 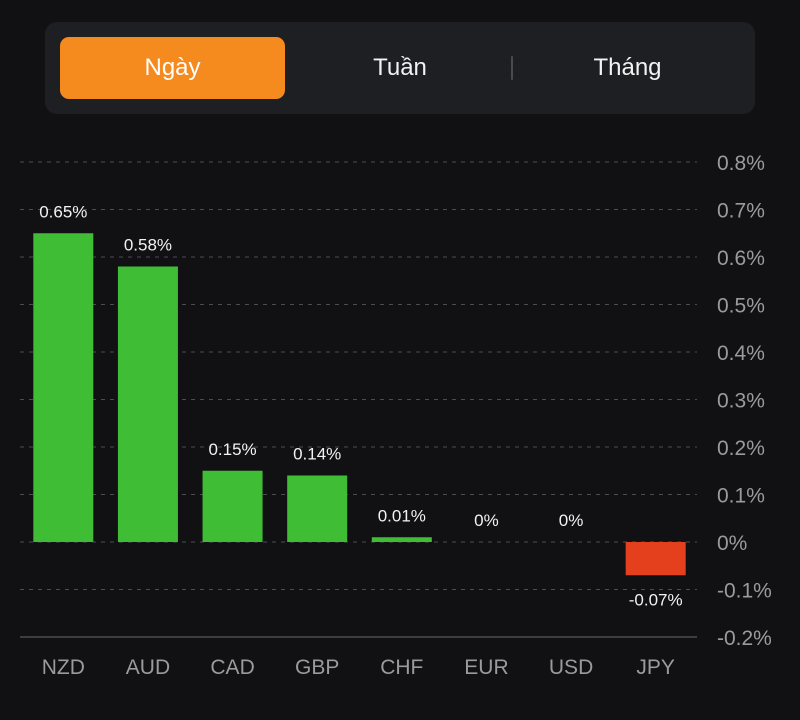 I want to click on category-label: EUR, so click(x=486, y=667).